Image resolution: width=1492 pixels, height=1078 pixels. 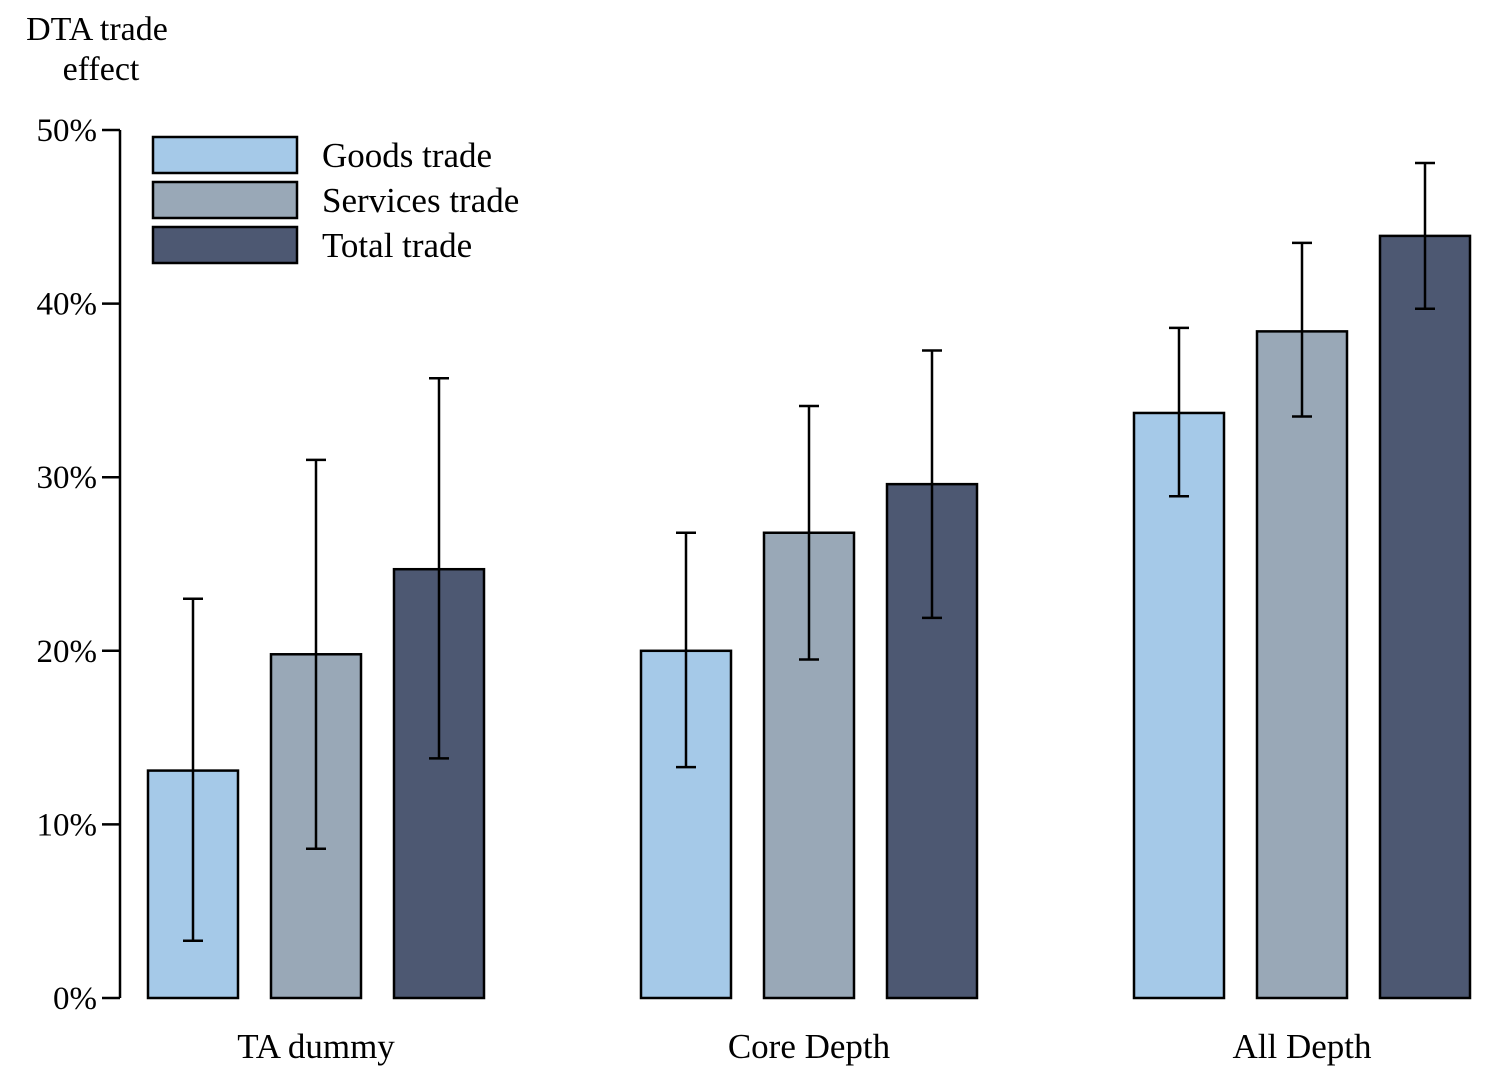 What do you see at coordinates (75, 999) in the screenshot?
I see `y-tick-label: 0%` at bounding box center [75, 999].